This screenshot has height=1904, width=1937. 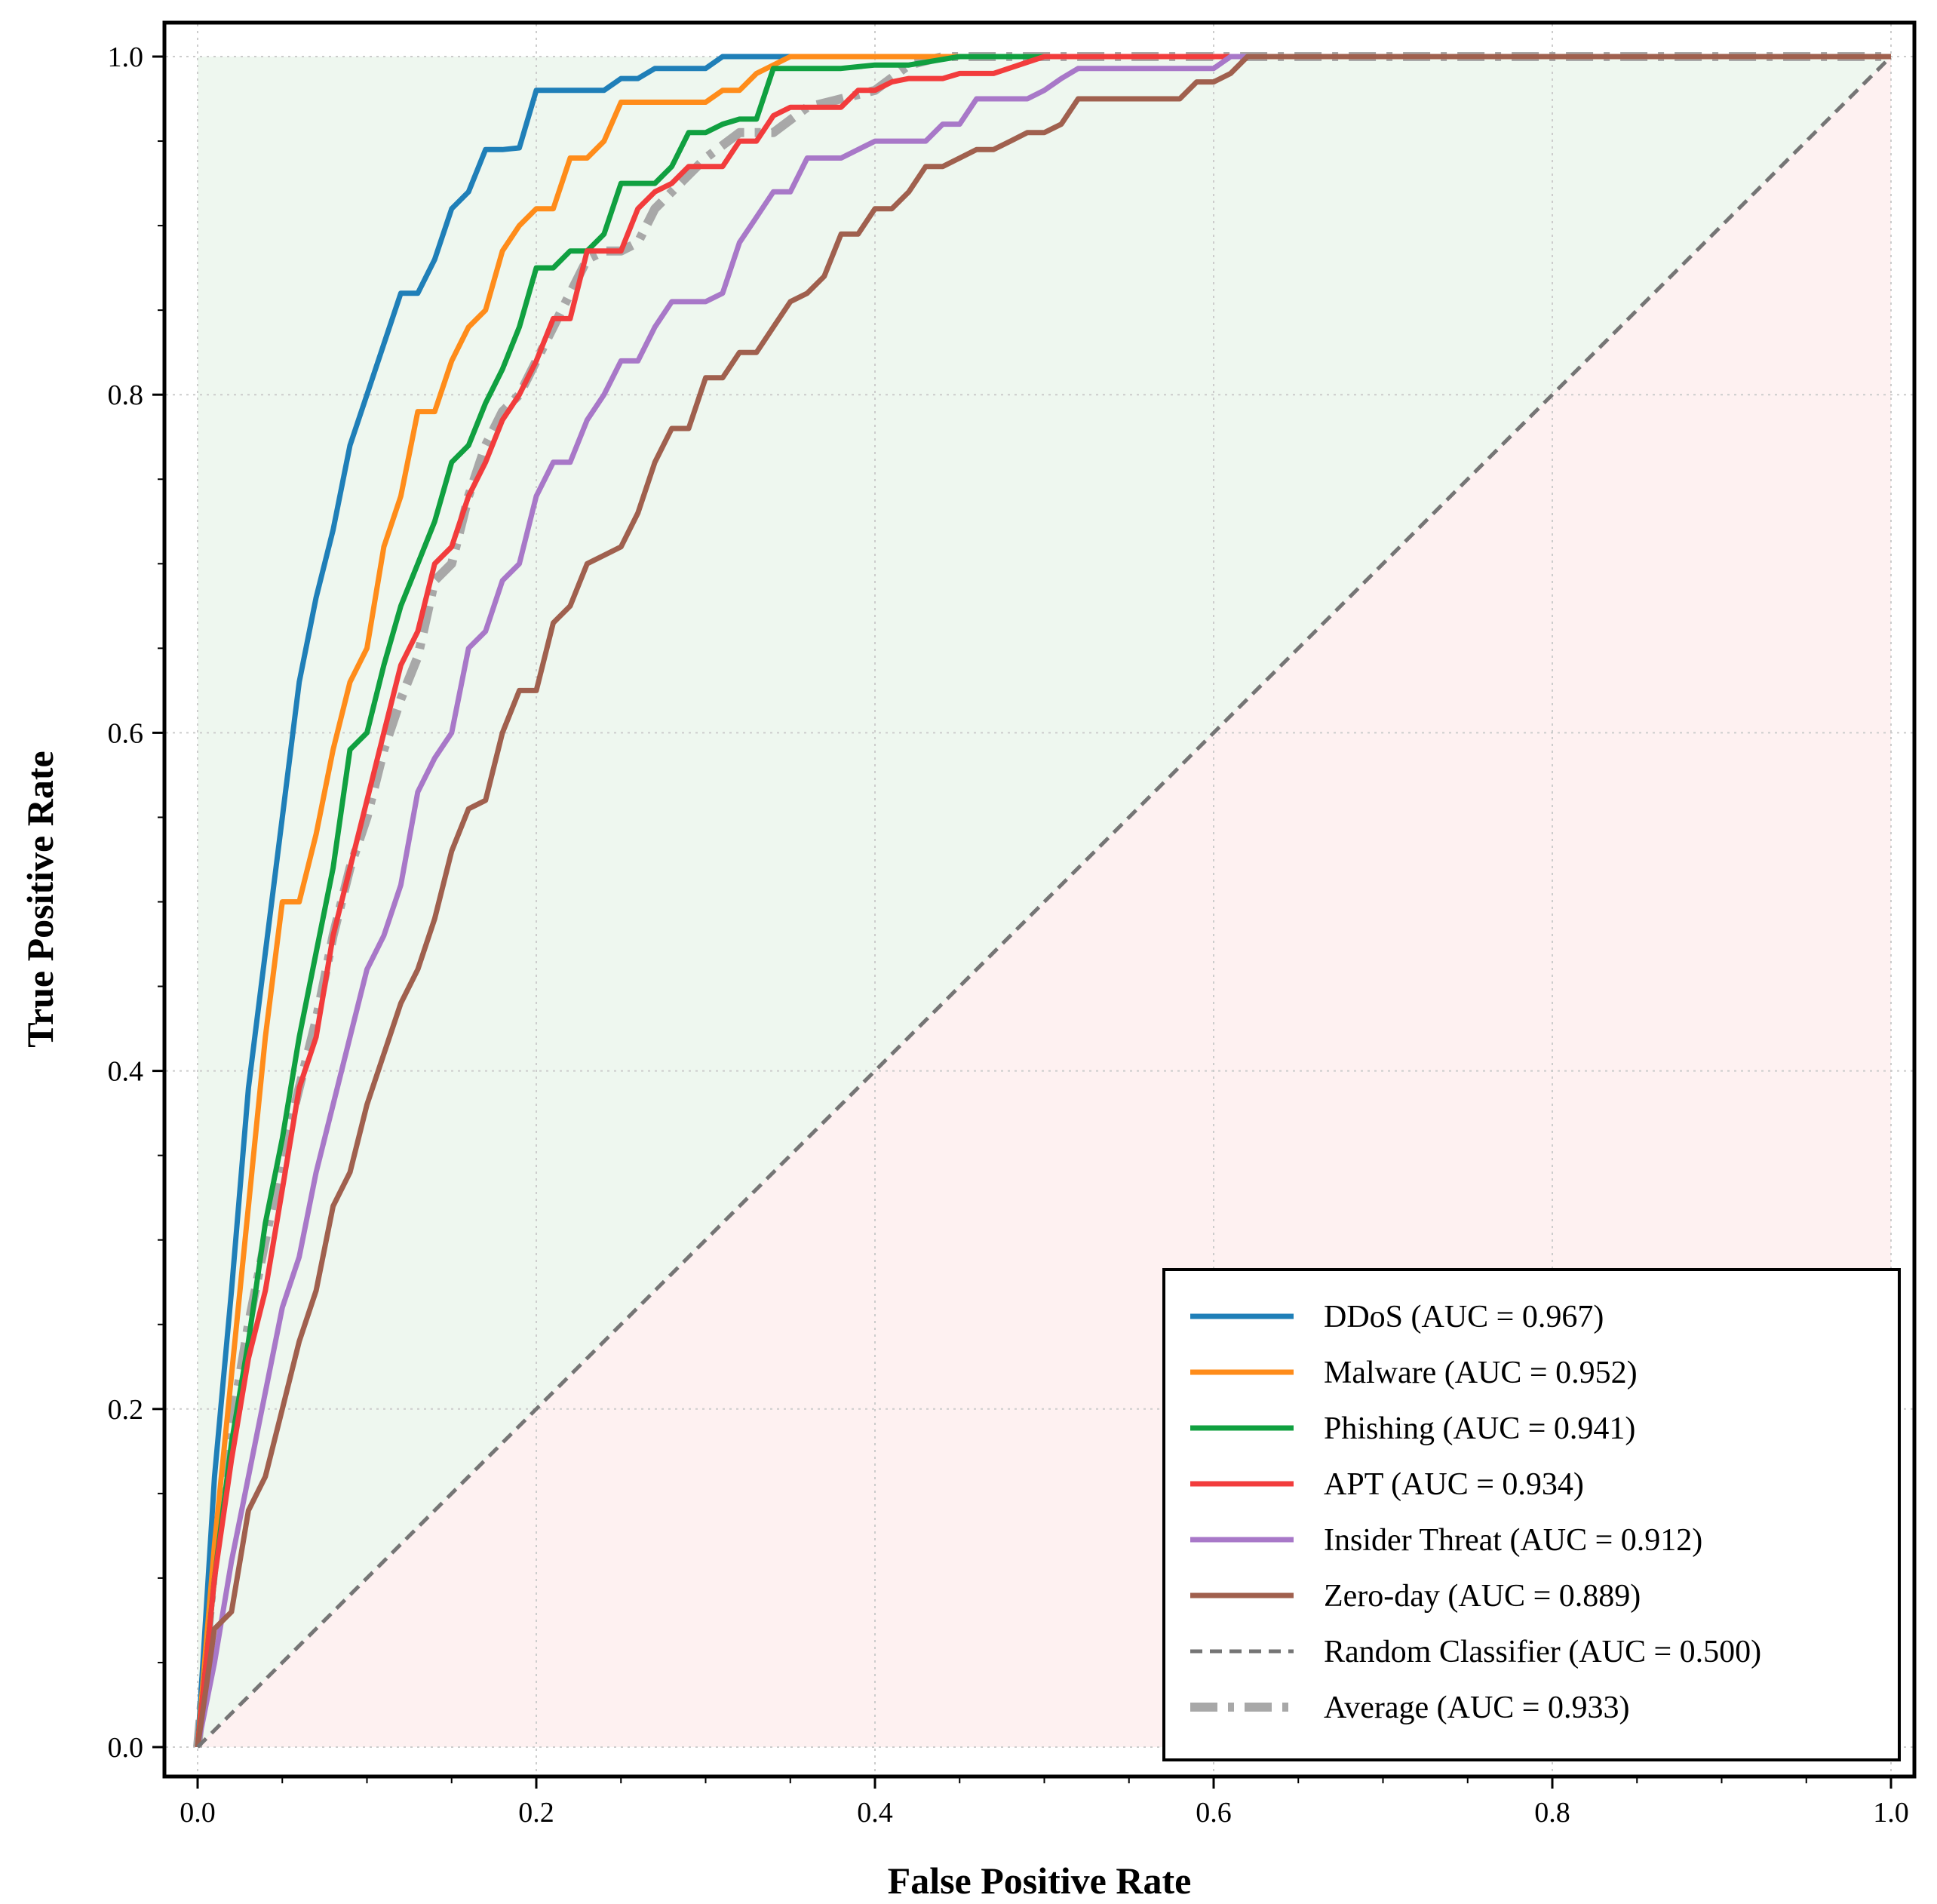 What do you see at coordinates (1479, 1428) in the screenshot?
I see `legend-label: Phishing (AUC = 0.941)` at bounding box center [1479, 1428].